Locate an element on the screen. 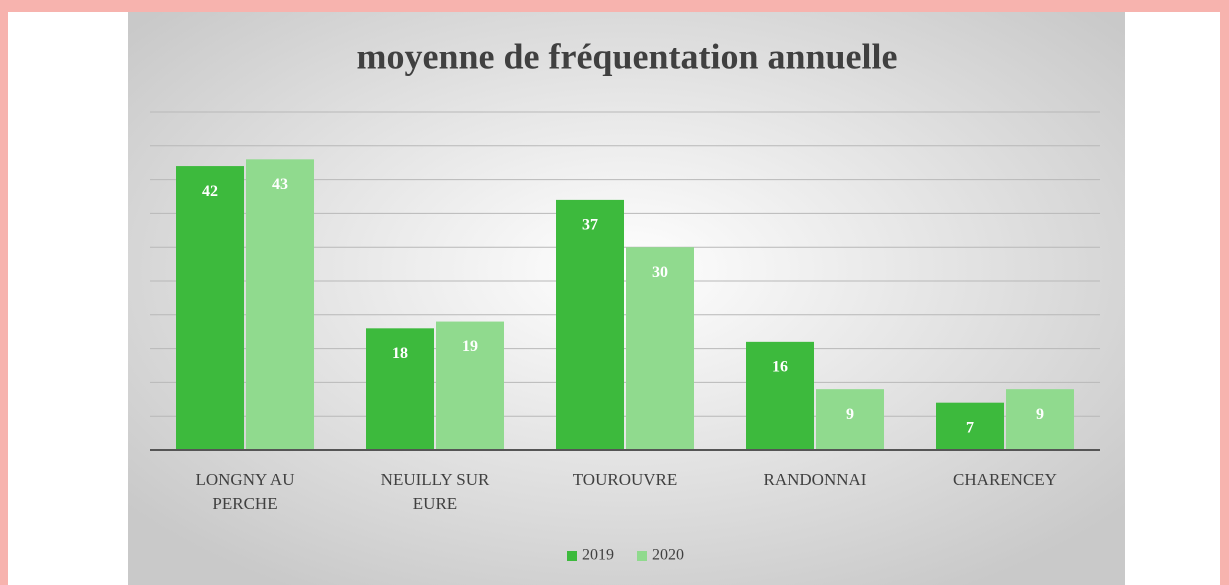  data-label: 16 is located at coordinates (780, 367).